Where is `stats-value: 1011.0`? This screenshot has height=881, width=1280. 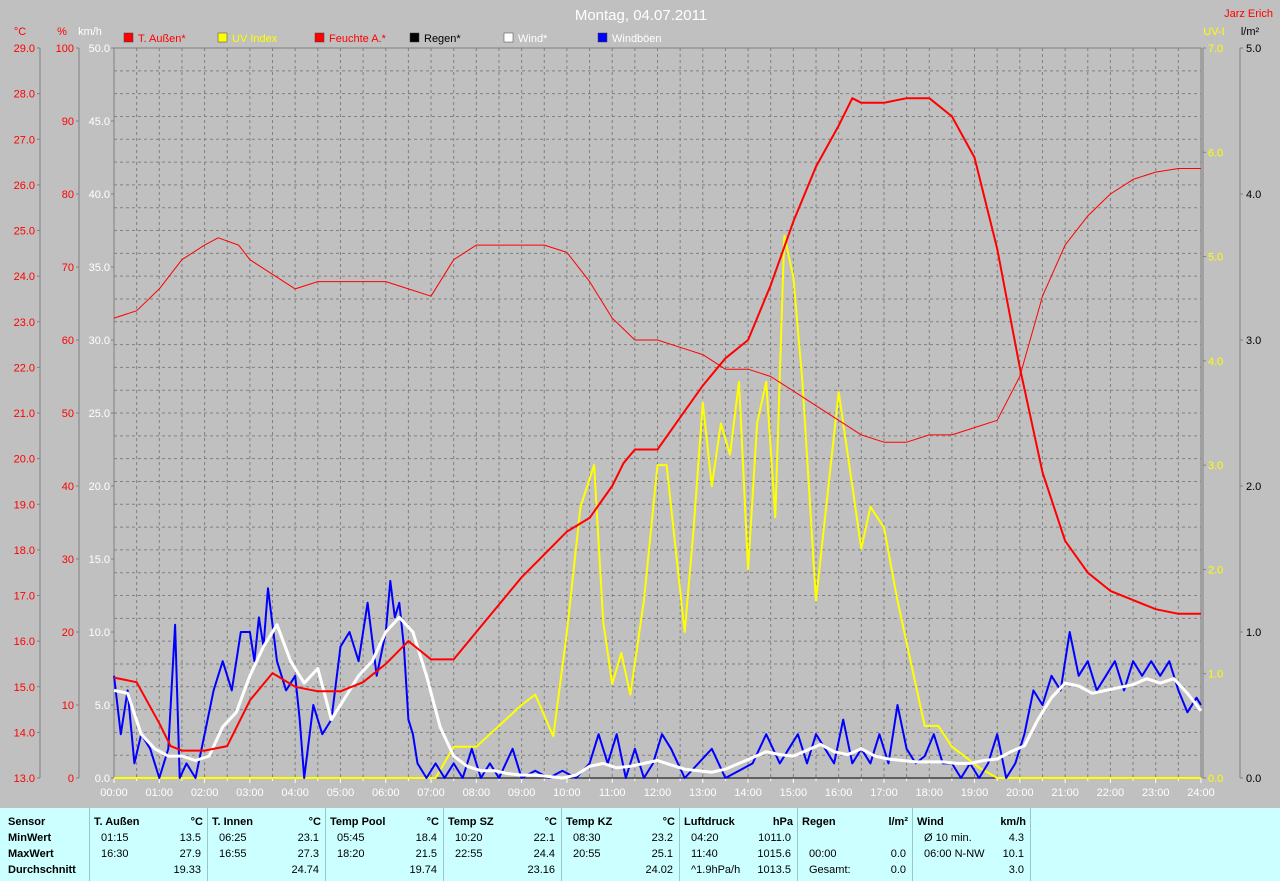
stats-value: 1011.0 is located at coordinates (774, 838).